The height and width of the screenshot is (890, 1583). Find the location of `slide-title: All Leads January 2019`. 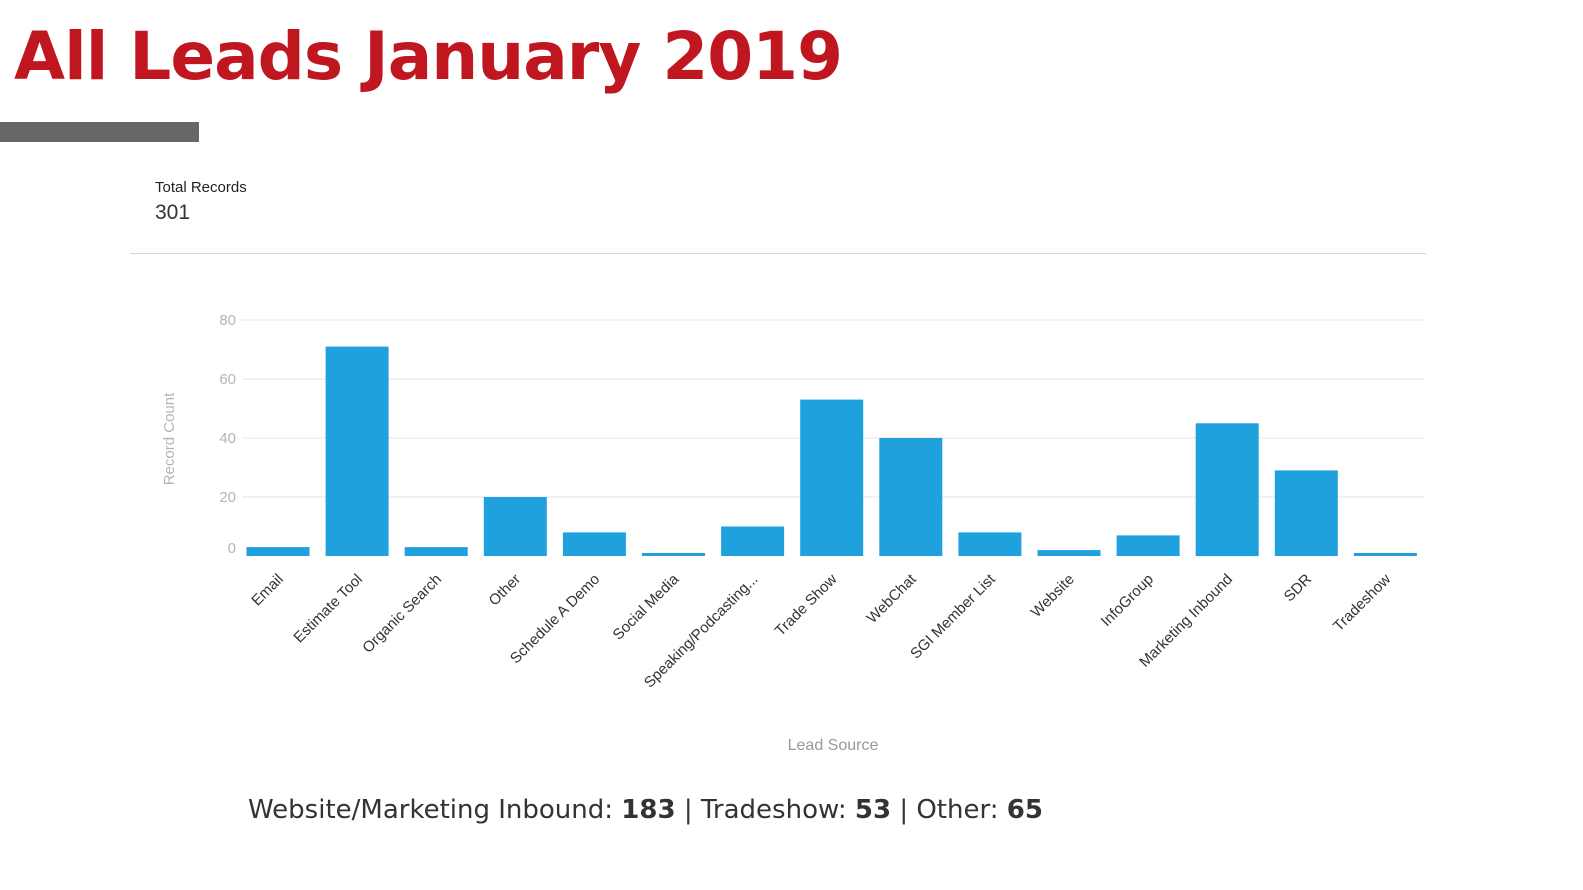

slide-title: All Leads January 2019 is located at coordinates (428, 56).